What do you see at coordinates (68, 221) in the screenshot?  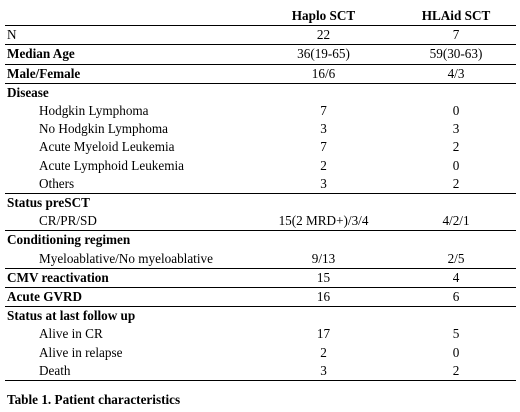 I see `row-label: CR/PR/SD` at bounding box center [68, 221].